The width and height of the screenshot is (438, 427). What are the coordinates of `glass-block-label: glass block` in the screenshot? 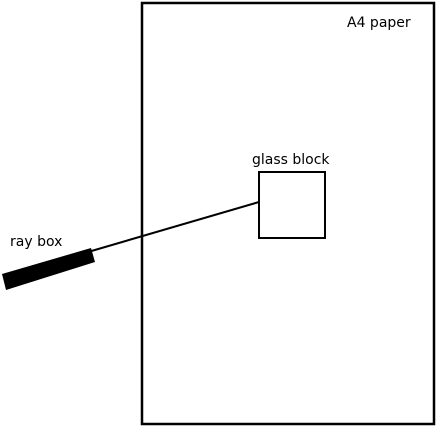 It's located at (291, 160).